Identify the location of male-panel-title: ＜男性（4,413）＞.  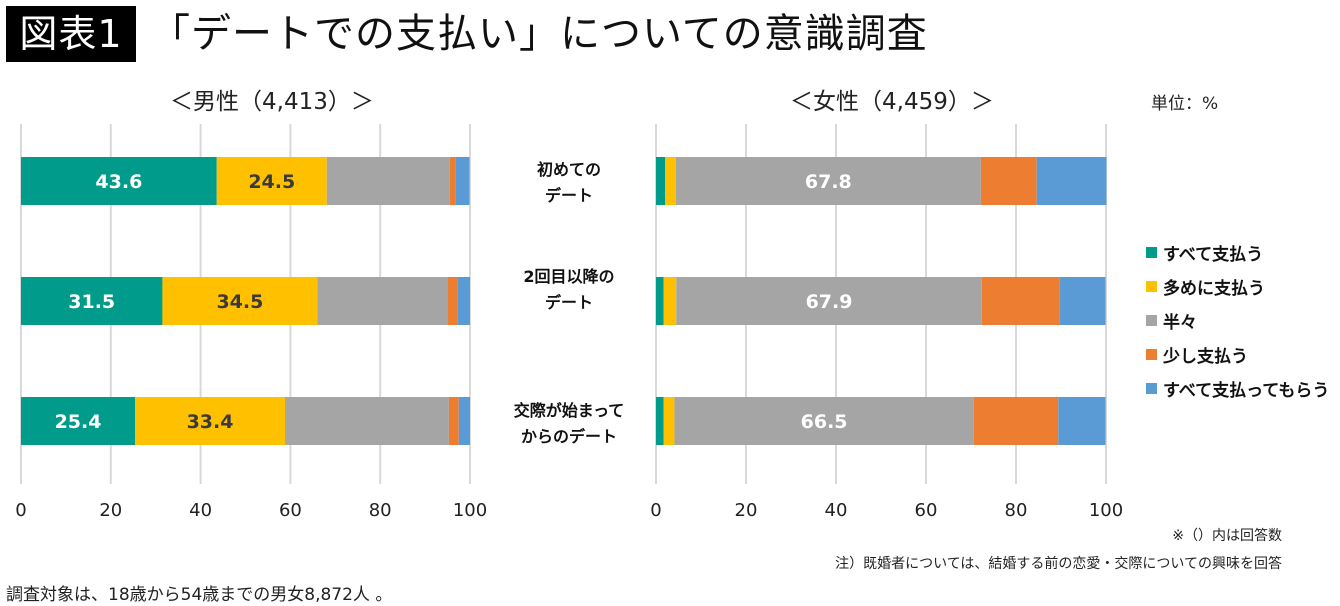
(272, 102).